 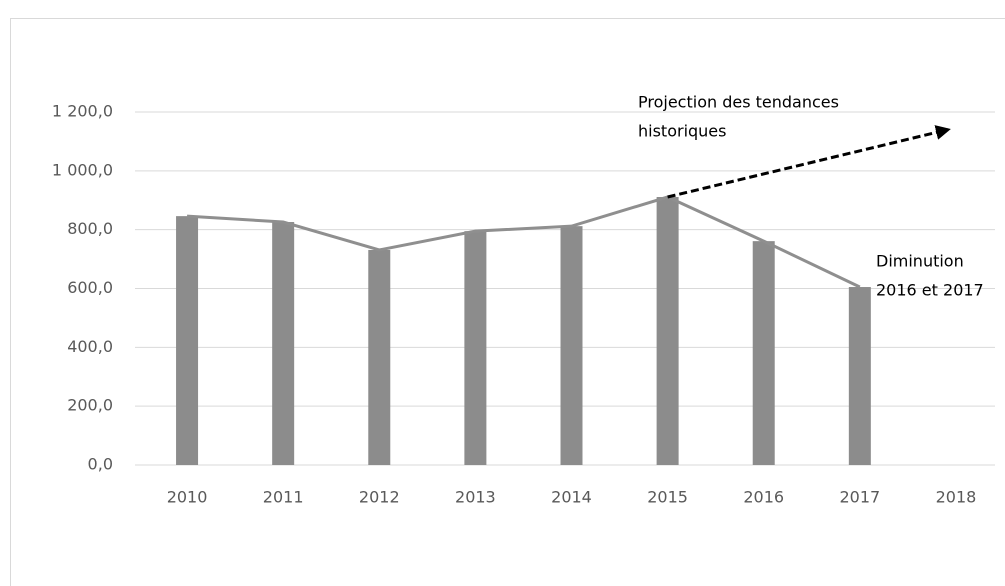 What do you see at coordinates (82, 169) in the screenshot?
I see `y-tick-label: 1 000,0` at bounding box center [82, 169].